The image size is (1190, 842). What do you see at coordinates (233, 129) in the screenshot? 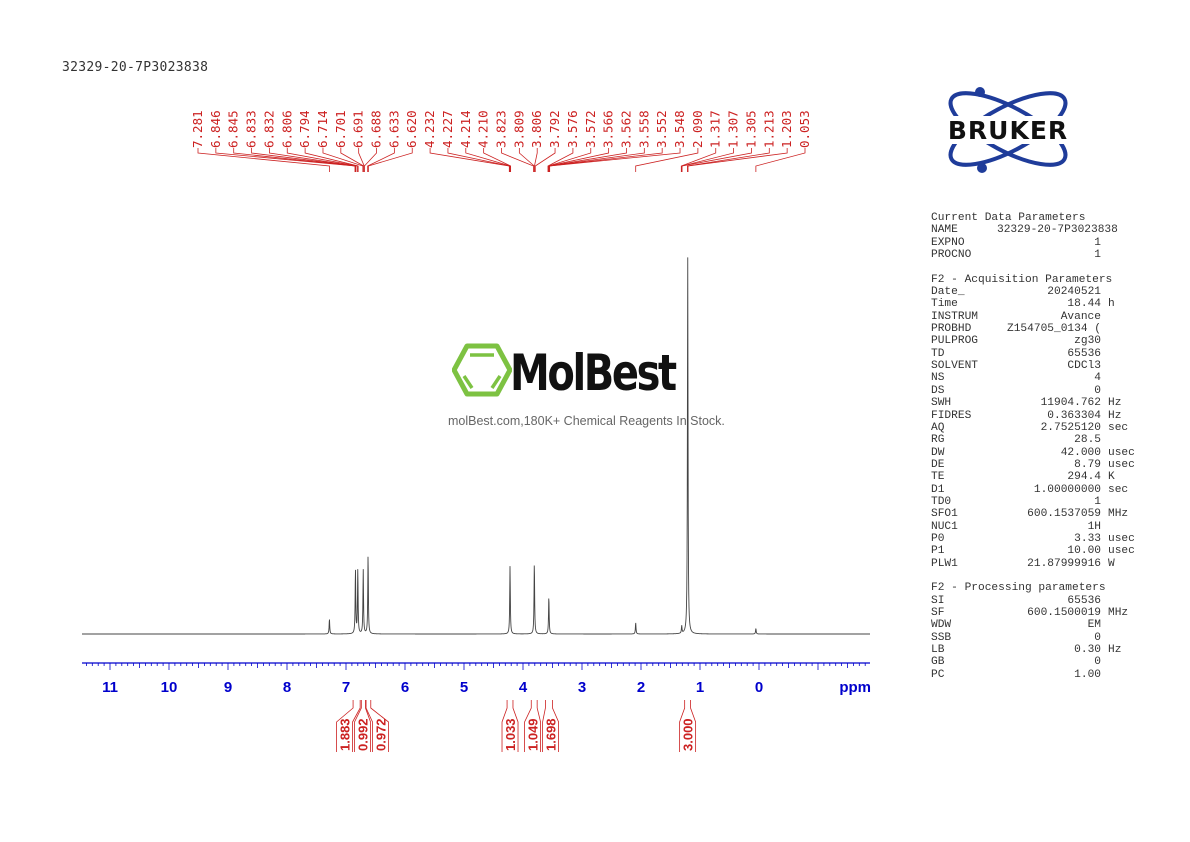
I see `peak-label: 6.845` at bounding box center [233, 129].